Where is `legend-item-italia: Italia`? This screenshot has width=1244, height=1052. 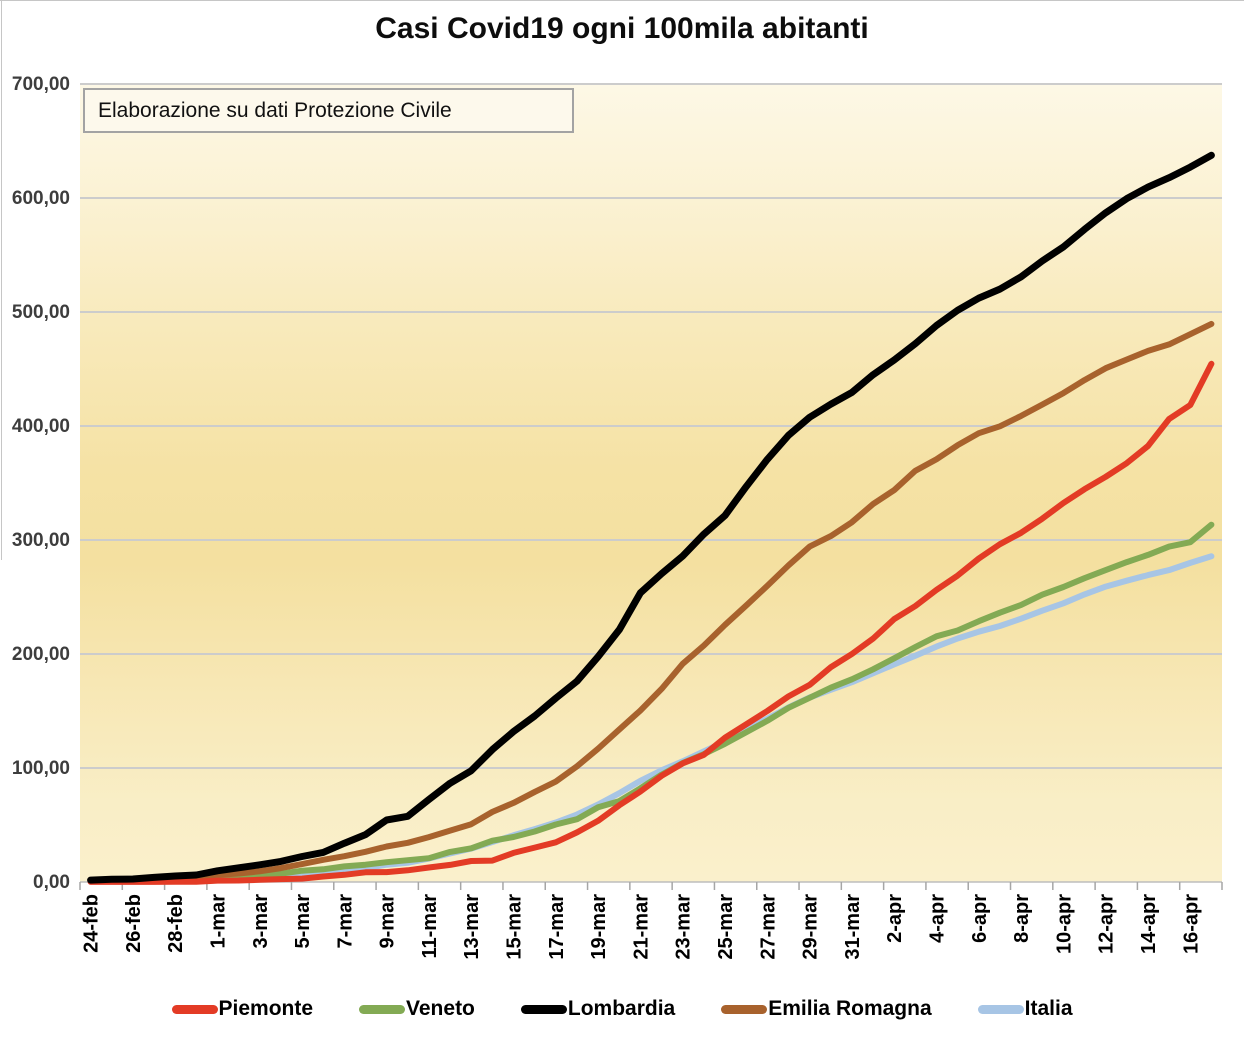 legend-item-italia: Italia is located at coordinates (1025, 1009).